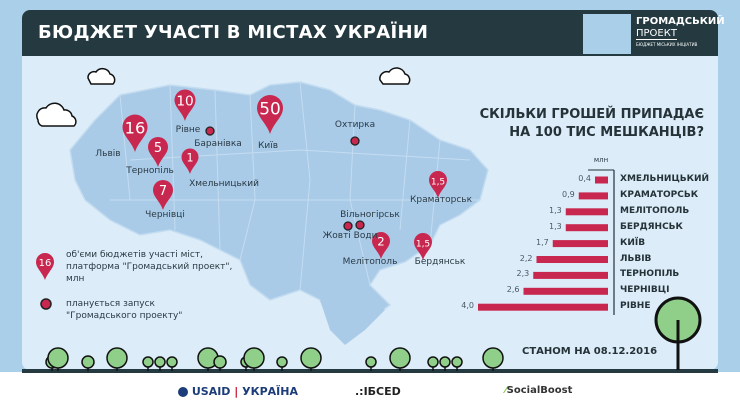 This screenshot has height=413, width=740. What do you see at coordinates (635, 306) in the screenshot?
I see `bar-category-label: РІВНЕ` at bounding box center [635, 306].